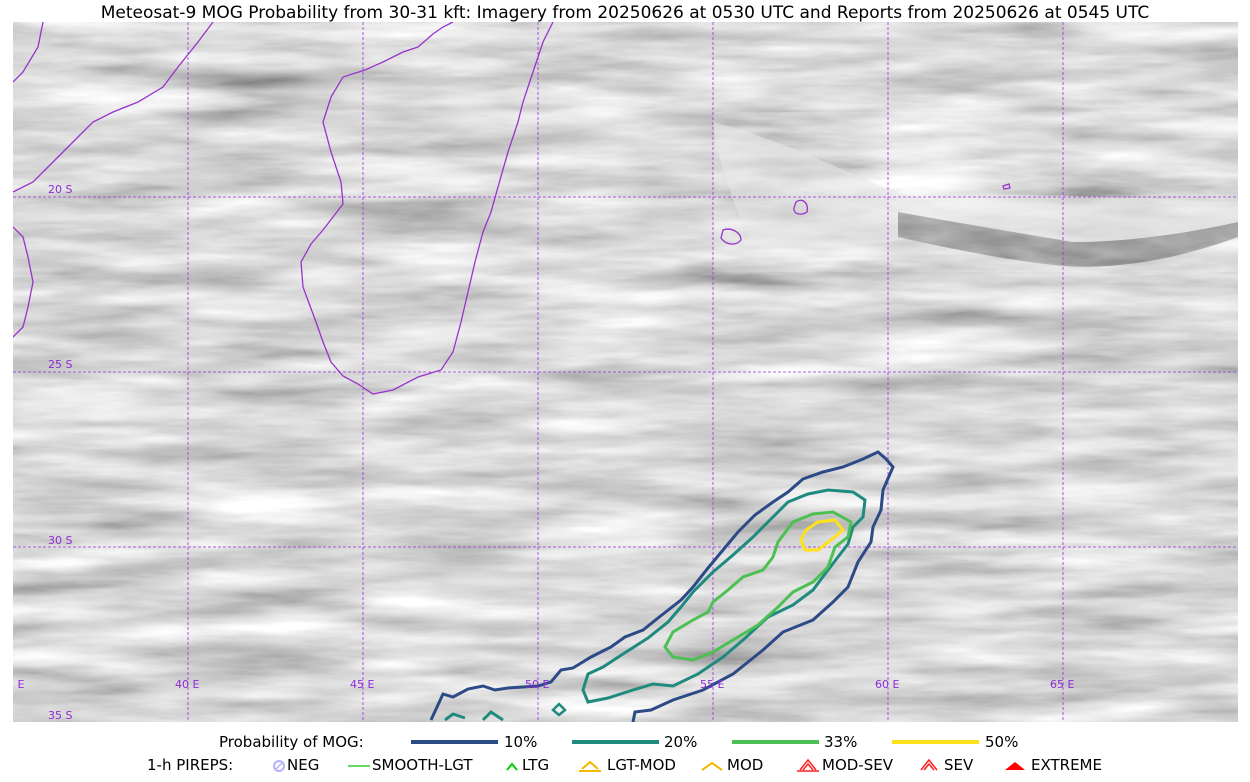  Describe the element at coordinates (887, 684) in the screenshot. I see `lon-label: 60 E` at that location.